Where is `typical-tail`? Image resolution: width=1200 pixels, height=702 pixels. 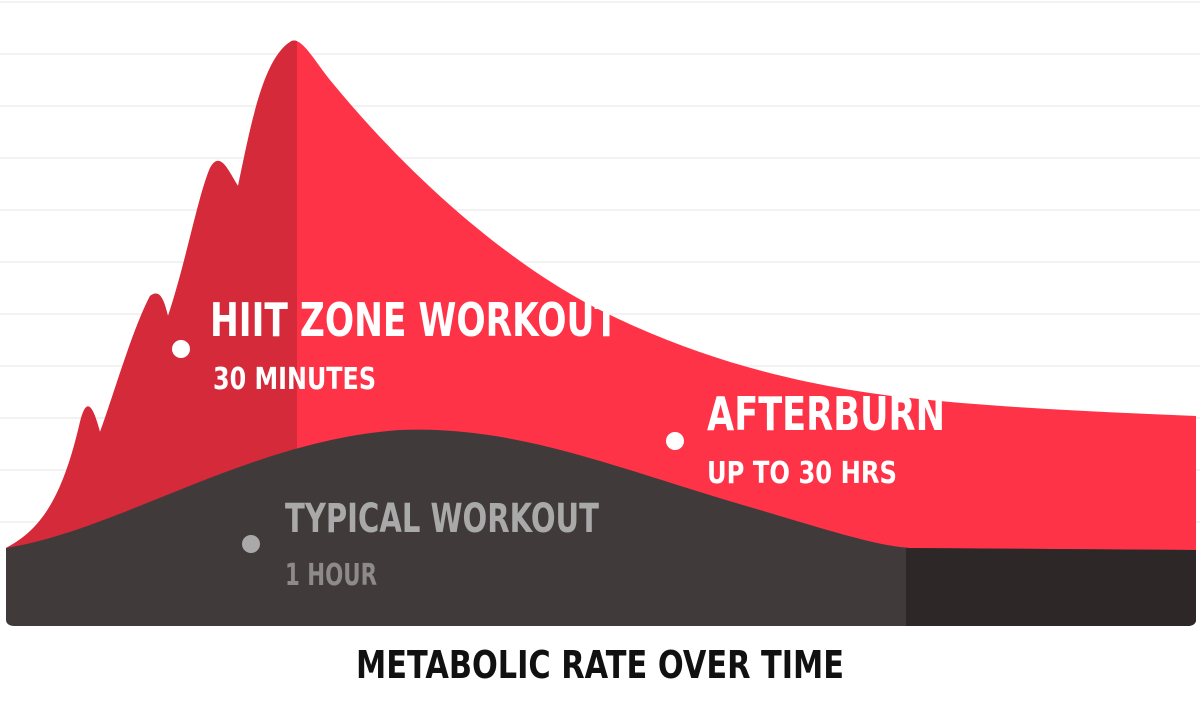
typical-tail is located at coordinates (1051, 587).